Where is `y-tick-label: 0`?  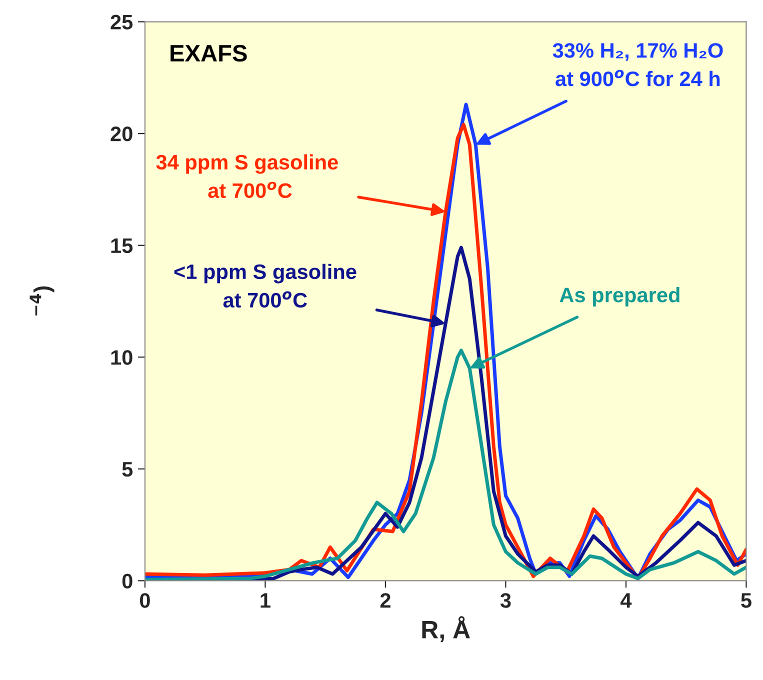
y-tick-label: 0 is located at coordinates (127, 581).